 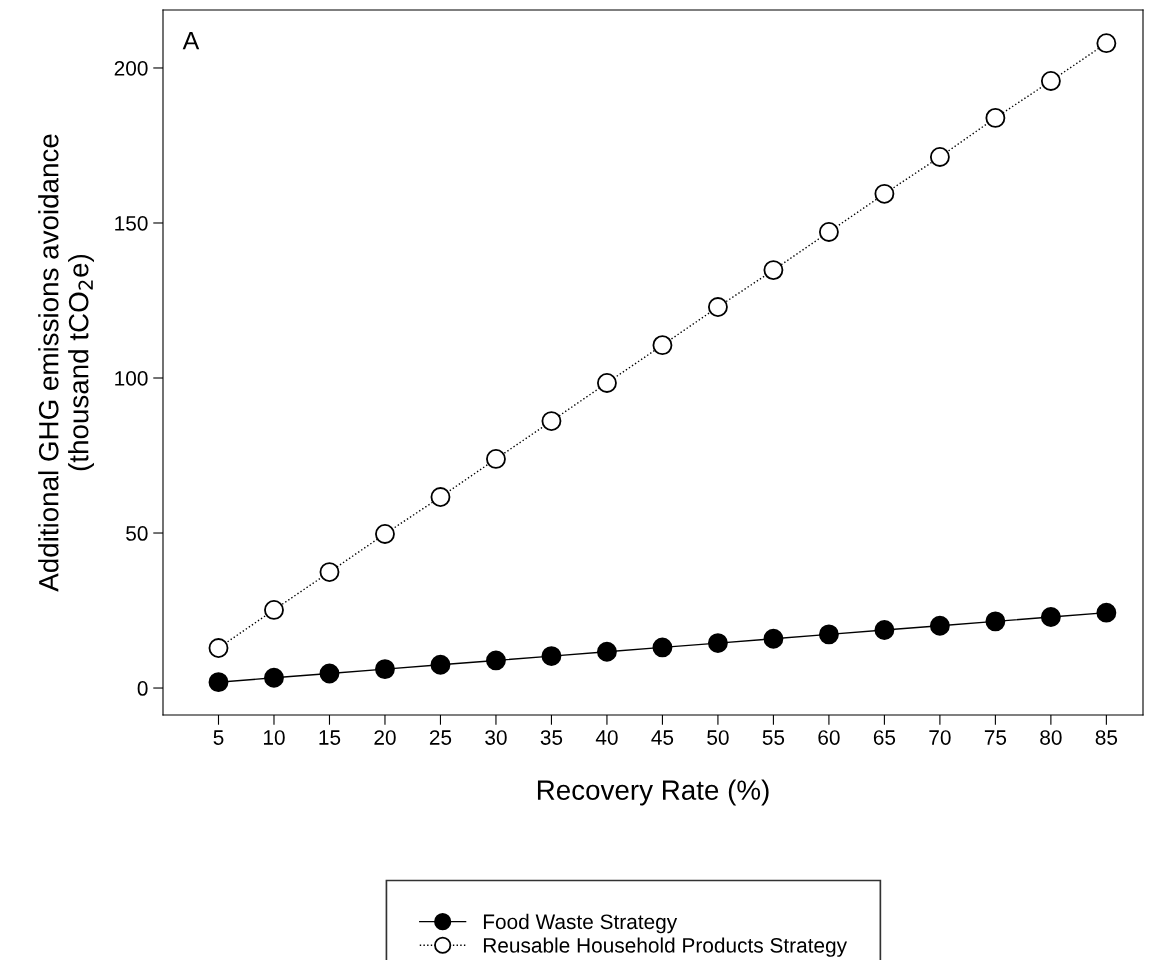 What do you see at coordinates (580, 923) in the screenshot?
I see `legend-label: Food Waste Strategy` at bounding box center [580, 923].